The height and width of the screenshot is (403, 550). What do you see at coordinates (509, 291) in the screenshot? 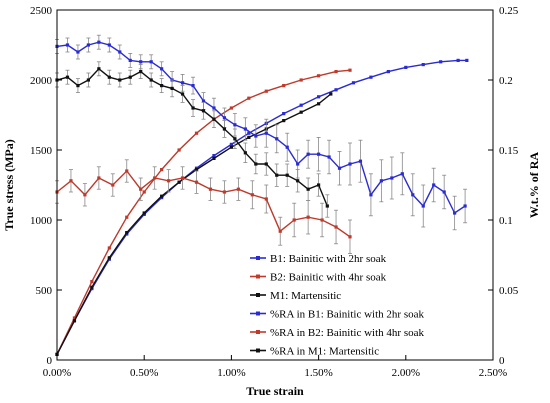
I see `y-right-tick-label: 0.05` at bounding box center [509, 291].